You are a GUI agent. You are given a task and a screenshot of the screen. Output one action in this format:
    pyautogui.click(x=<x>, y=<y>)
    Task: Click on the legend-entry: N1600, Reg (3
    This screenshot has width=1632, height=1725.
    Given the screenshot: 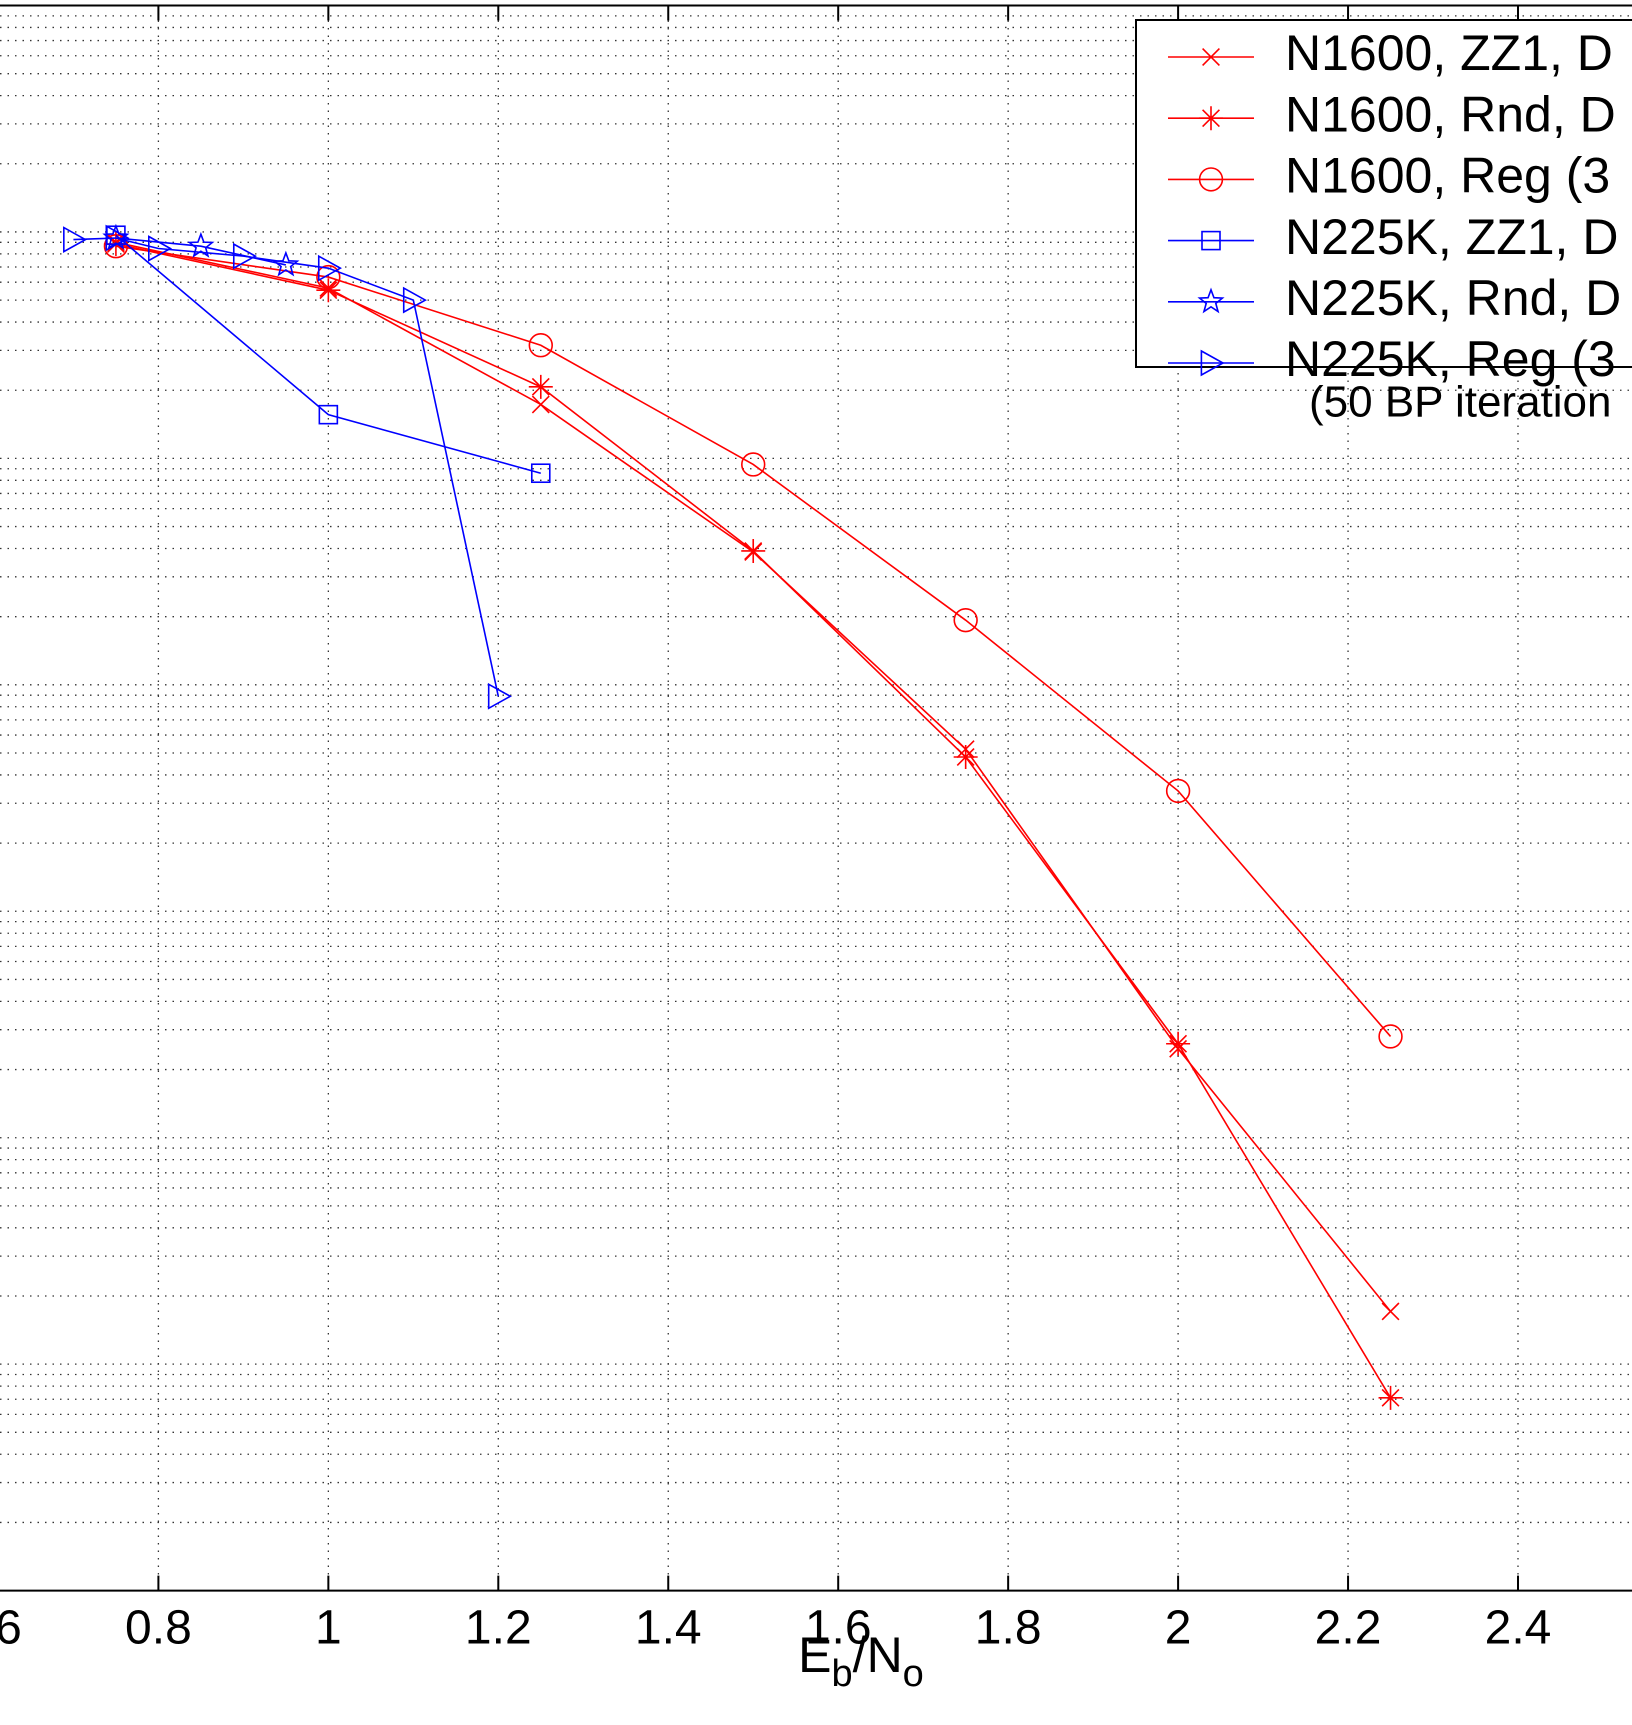 What is the action you would take?
    pyautogui.click(x=1389, y=176)
    